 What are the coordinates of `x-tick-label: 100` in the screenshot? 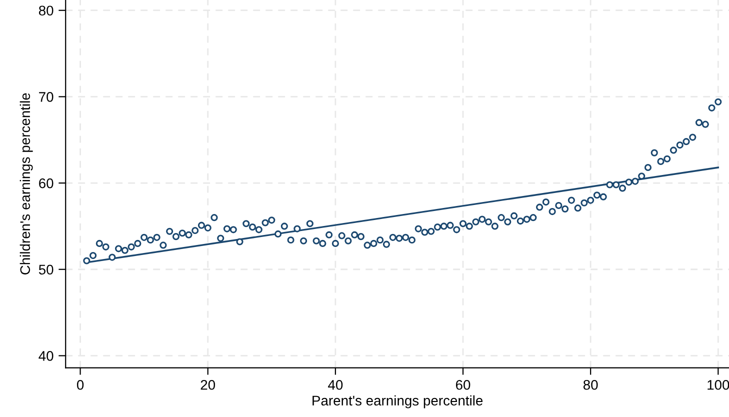 It's located at (718, 385).